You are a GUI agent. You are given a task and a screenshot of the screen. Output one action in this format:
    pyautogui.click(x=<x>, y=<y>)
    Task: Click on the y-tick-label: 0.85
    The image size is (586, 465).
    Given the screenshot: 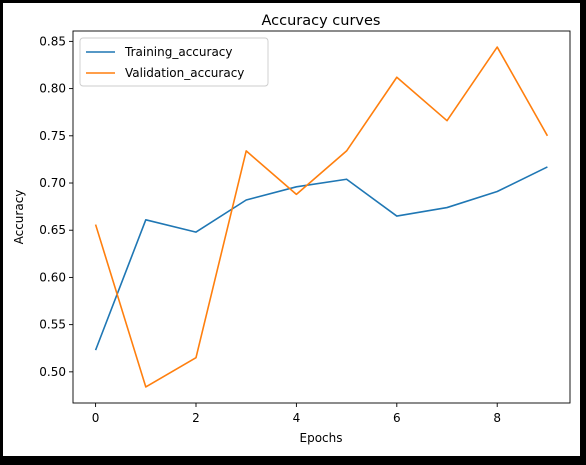 What is the action you would take?
    pyautogui.click(x=52, y=41)
    